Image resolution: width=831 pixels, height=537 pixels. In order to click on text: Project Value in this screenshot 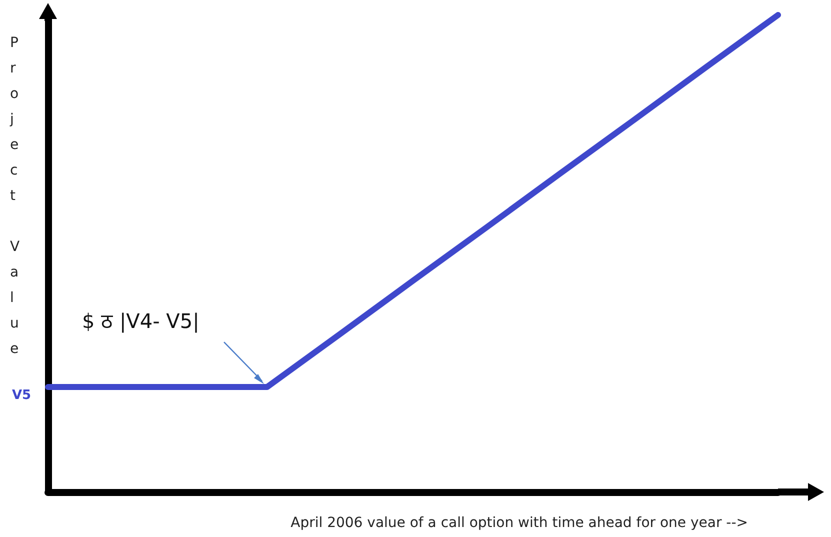, I will do `click(15, 195)`.